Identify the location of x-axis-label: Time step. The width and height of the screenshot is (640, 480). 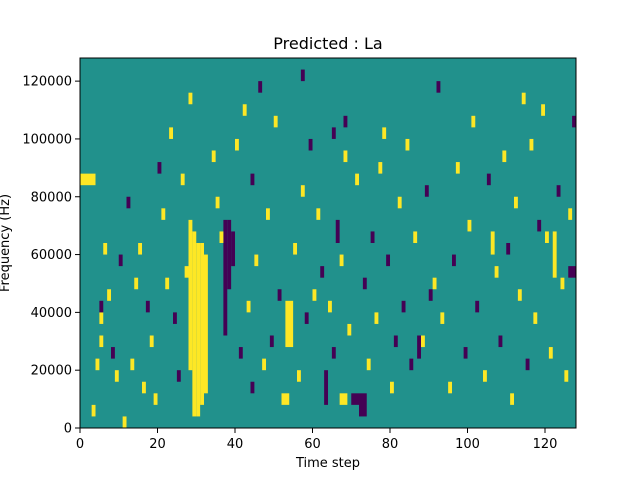
(327, 463).